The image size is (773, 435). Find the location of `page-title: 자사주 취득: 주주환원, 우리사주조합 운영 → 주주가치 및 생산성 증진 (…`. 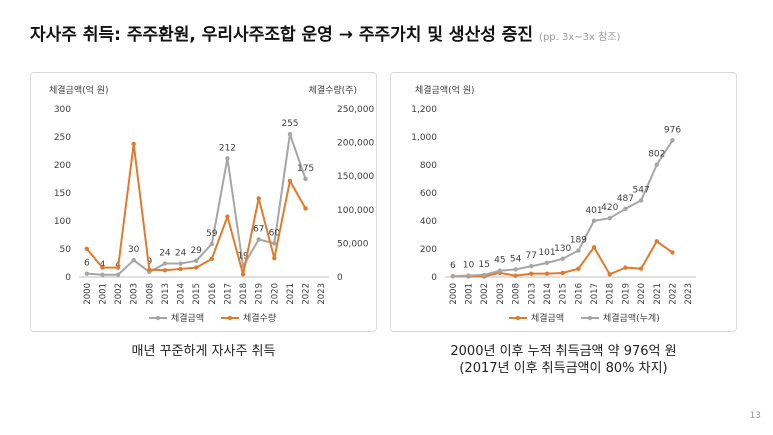

page-title: 자사주 취득: 주주환원, 우리사주조합 운영 → 주주가치 및 생산성 증진 (… is located at coordinates (325, 32).